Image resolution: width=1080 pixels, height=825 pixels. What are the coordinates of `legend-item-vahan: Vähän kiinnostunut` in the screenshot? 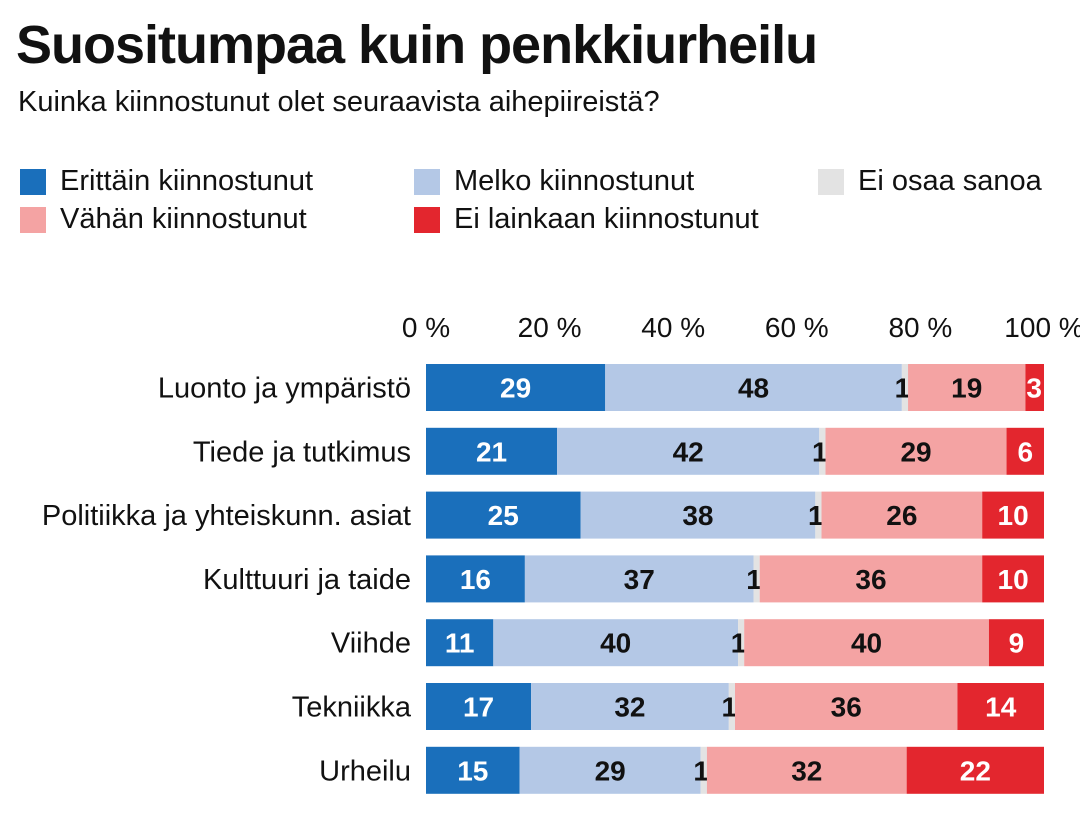 It's located at (163, 219).